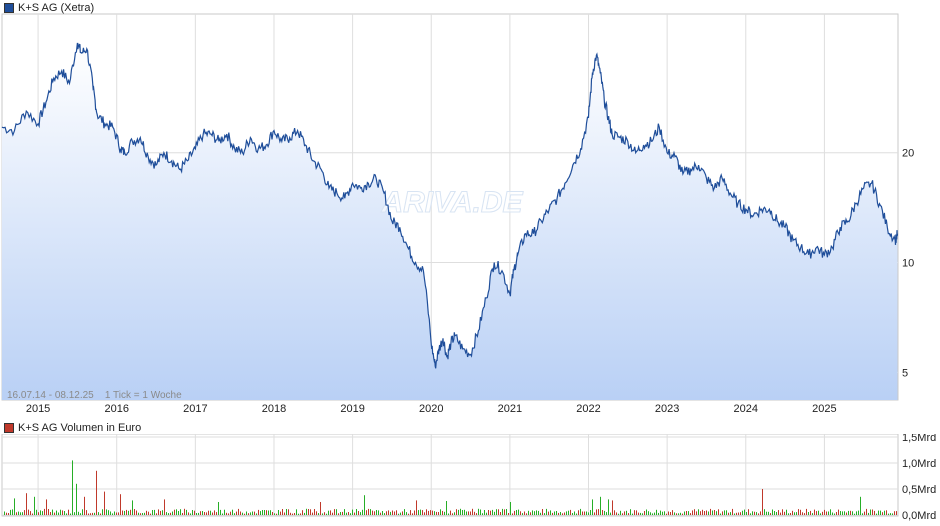  What do you see at coordinates (9, 428) in the screenshot?
I see `volume-legend-swatch` at bounding box center [9, 428].